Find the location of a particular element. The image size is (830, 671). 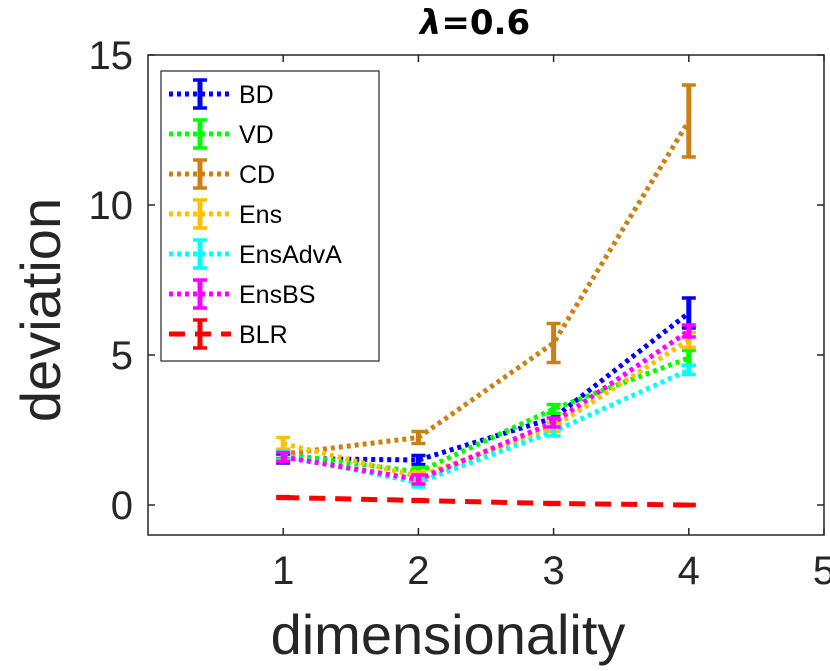

legend-label-blr: BLR is located at coordinates (263, 335).